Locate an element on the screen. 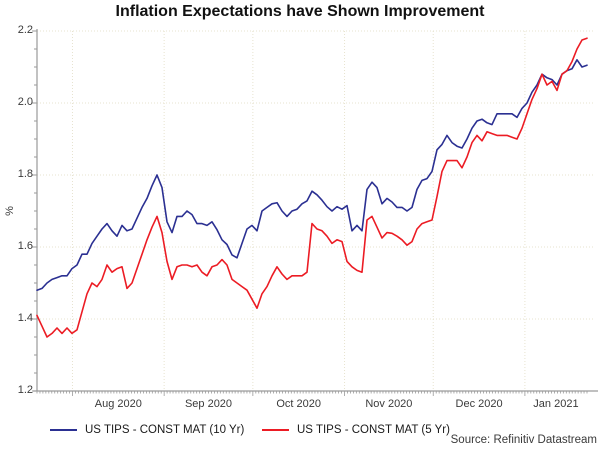 Image resolution: width=600 pixels, height=450 pixels. y-tick-label: 1.6 is located at coordinates (25, 246).